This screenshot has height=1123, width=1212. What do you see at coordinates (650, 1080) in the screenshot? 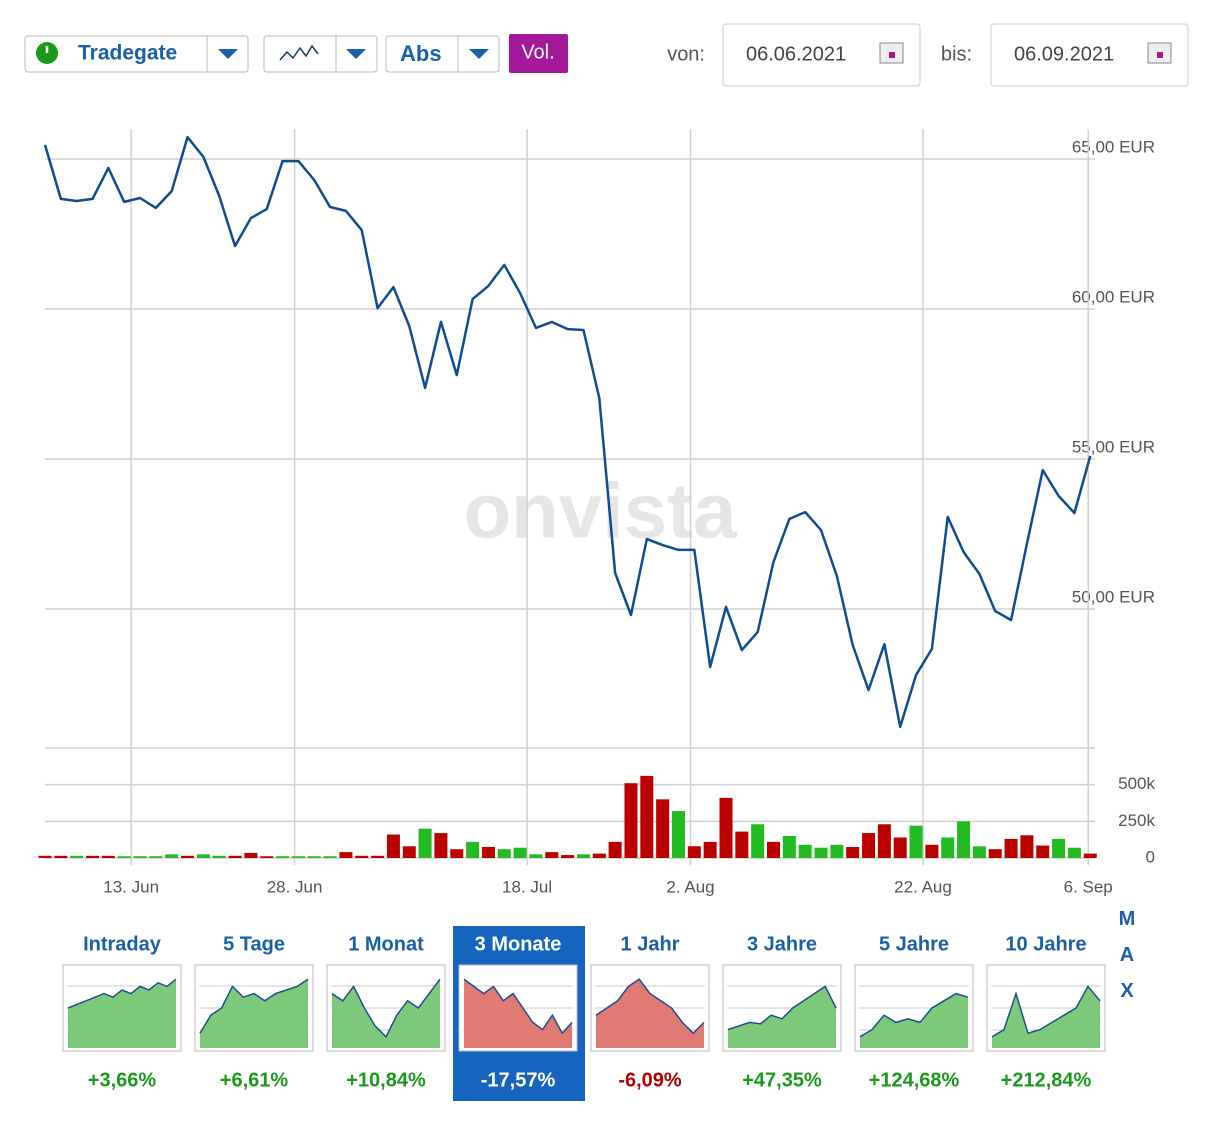
I see `period-change: -6,09%` at bounding box center [650, 1080].